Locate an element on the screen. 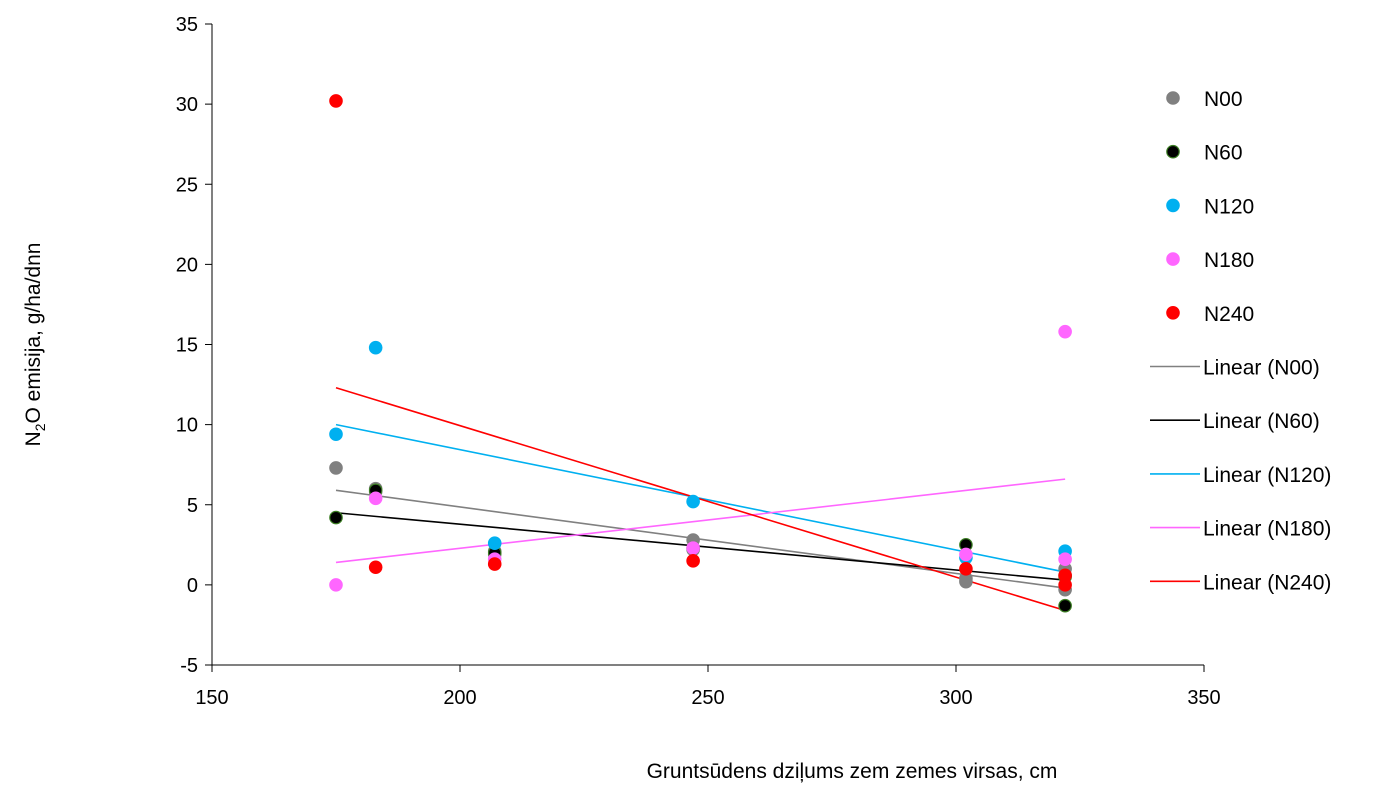 This screenshot has width=1385, height=786. trendline-linear-n60 is located at coordinates (700, 546).